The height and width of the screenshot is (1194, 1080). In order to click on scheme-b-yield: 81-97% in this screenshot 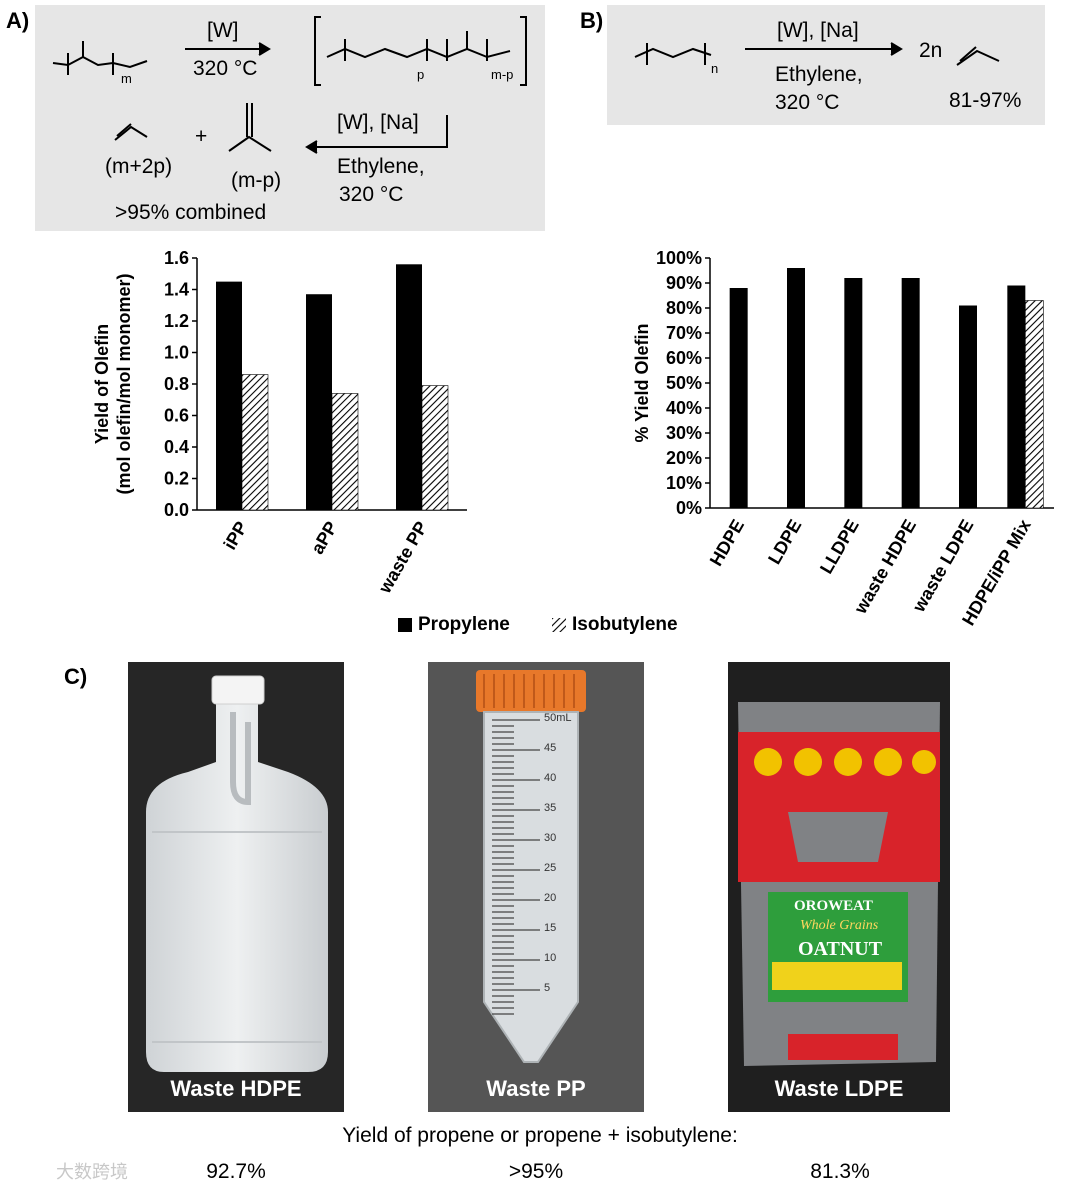, I will do `click(985, 100)`.